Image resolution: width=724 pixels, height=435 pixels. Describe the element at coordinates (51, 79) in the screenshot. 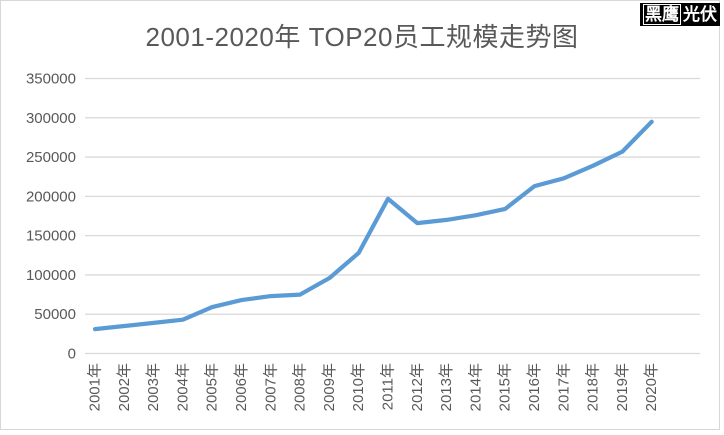

I see `y-axis-tick-label: 350000` at that location.